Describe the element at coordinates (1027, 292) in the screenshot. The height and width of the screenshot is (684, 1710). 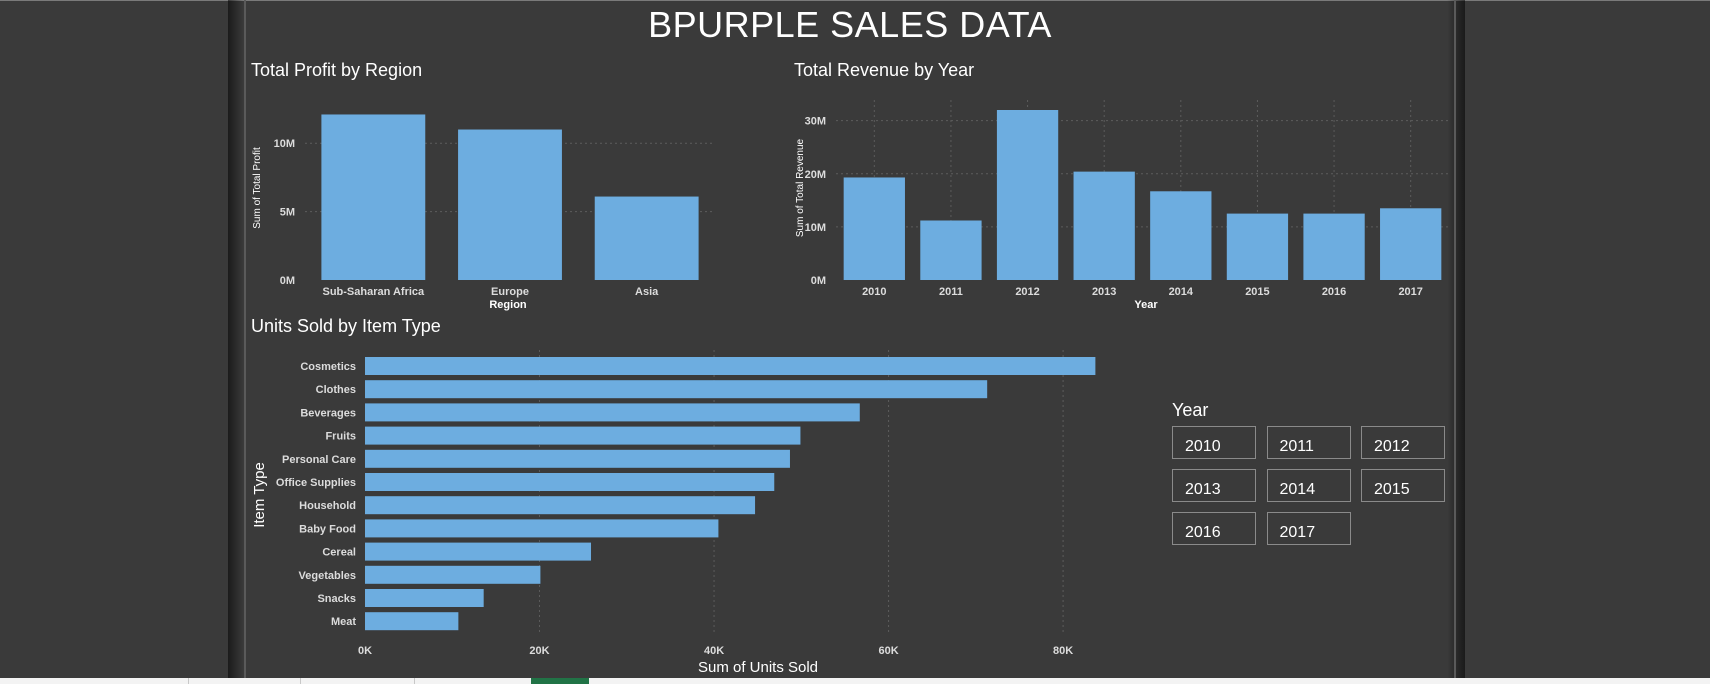
I see `revenue-x-tick-label: 2012` at that location.